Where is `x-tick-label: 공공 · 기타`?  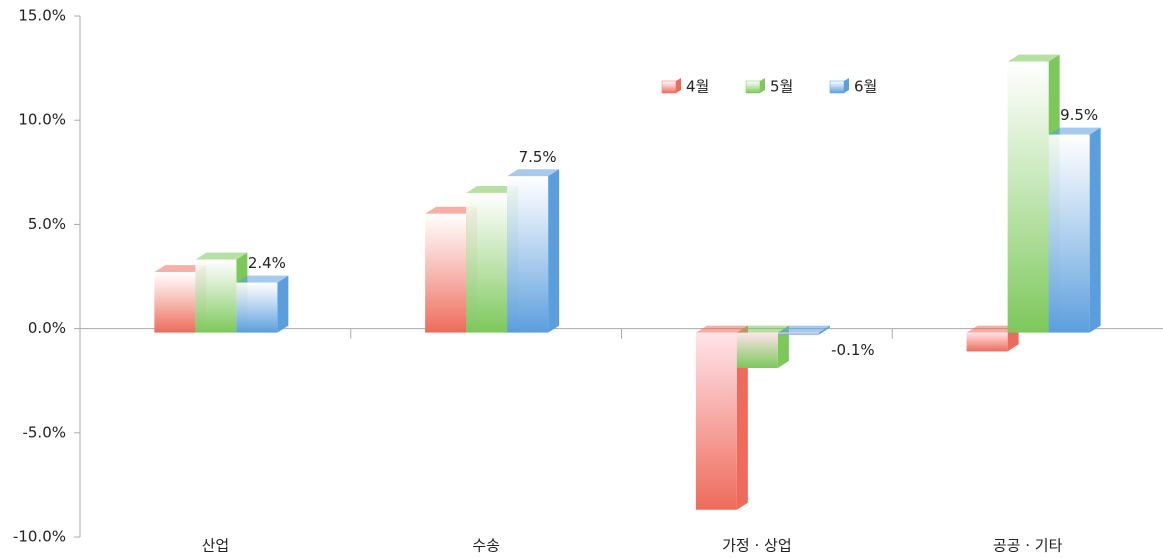
x-tick-label: 공공 · 기타 is located at coordinates (1028, 546).